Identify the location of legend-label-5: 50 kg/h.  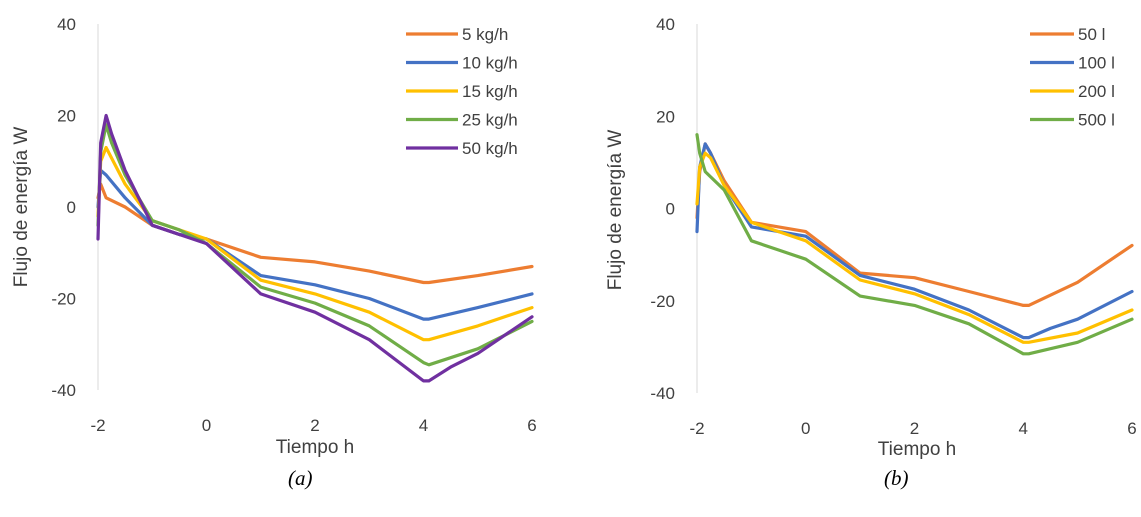
(490, 148).